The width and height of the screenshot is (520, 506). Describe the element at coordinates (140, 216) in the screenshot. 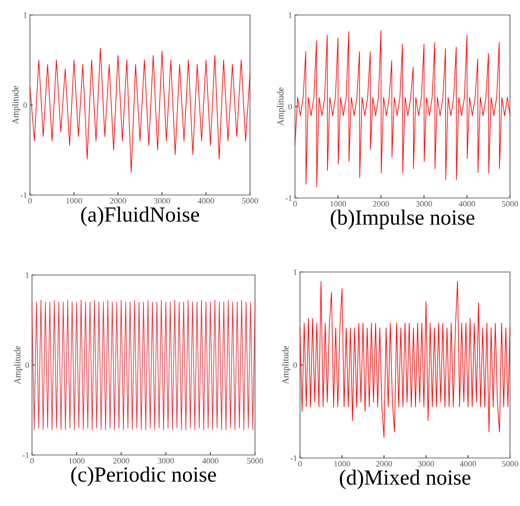

I see `text: (a)FluidNoise` at that location.